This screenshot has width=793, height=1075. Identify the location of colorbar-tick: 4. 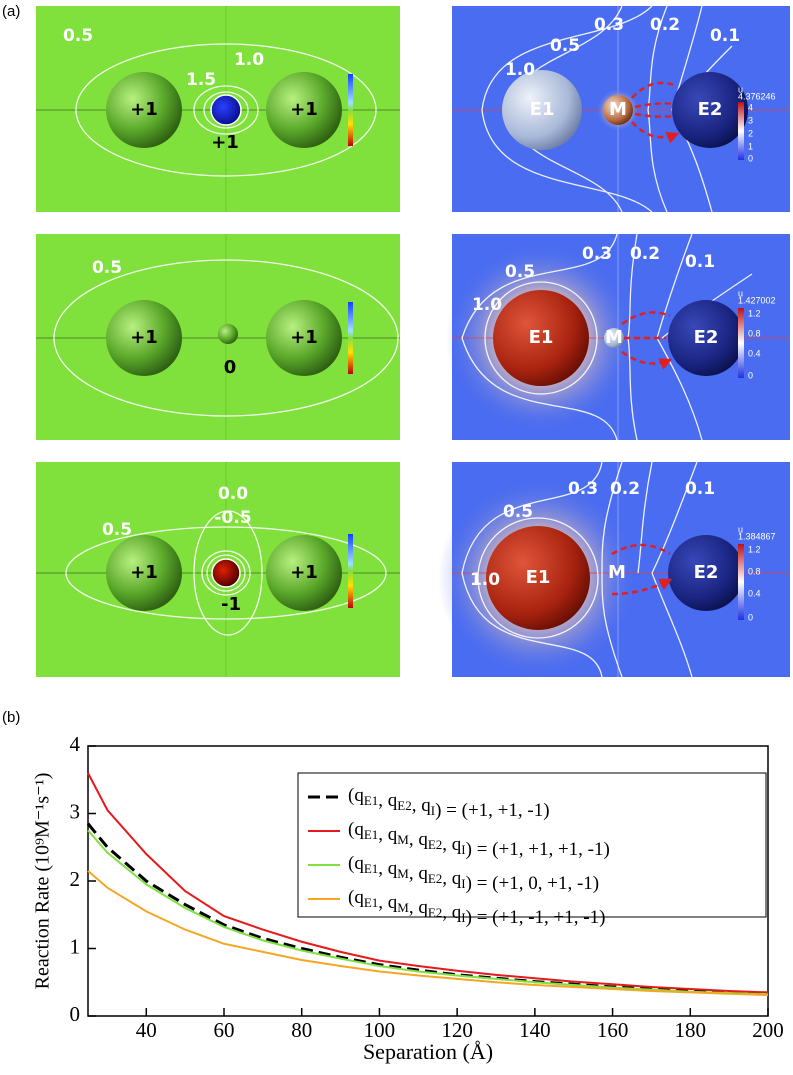
(750, 107).